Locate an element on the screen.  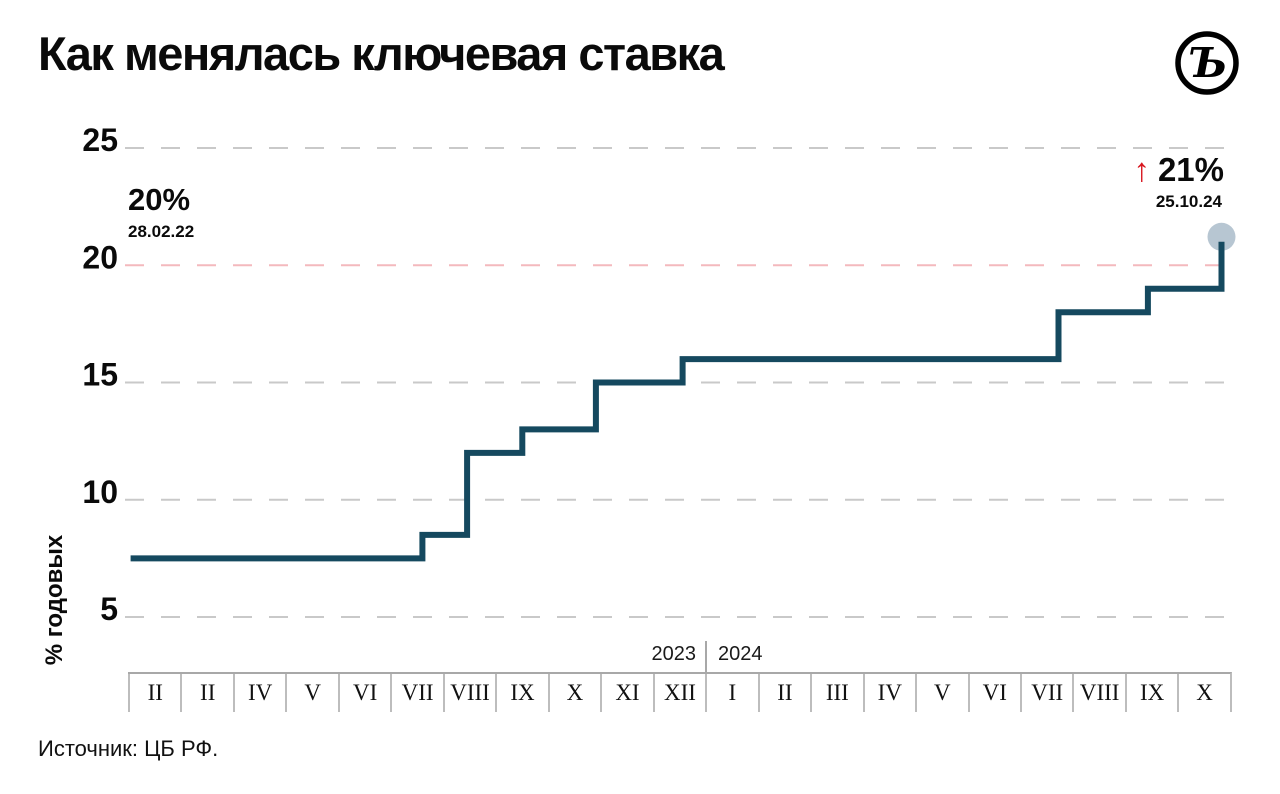
annotation-current-rate: ↑ 21% 25.10.24 is located at coordinates (1178, 181).